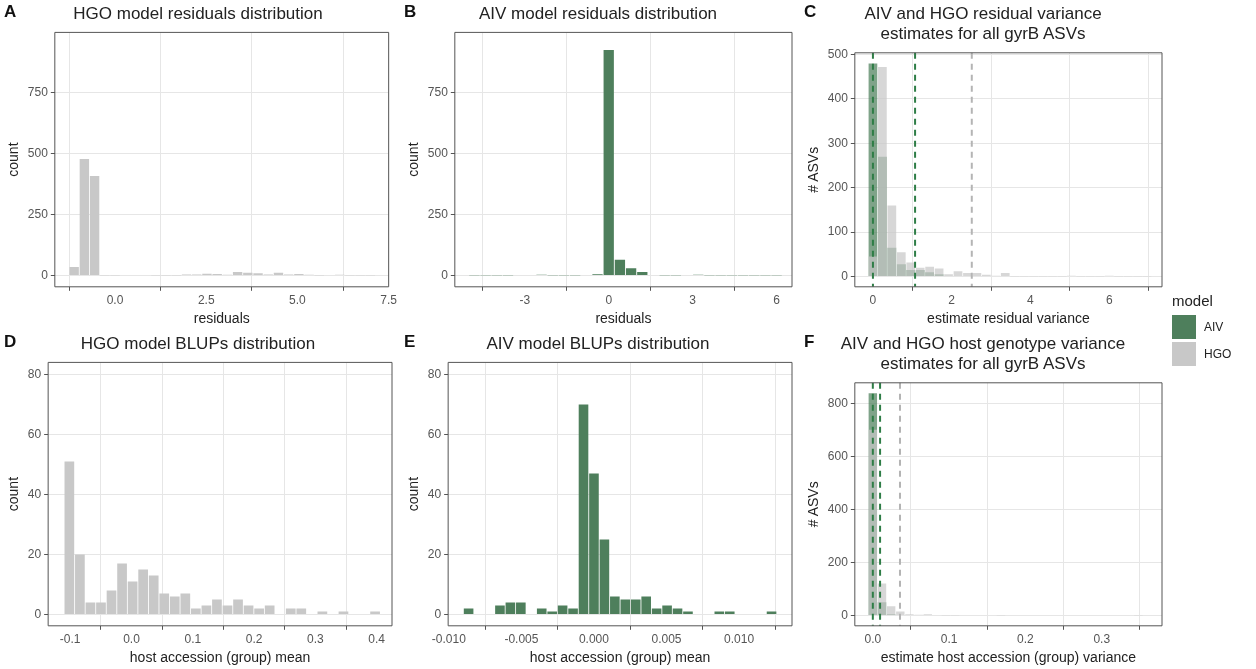  Describe the element at coordinates (809, 342) in the screenshot. I see `text: F` at that location.